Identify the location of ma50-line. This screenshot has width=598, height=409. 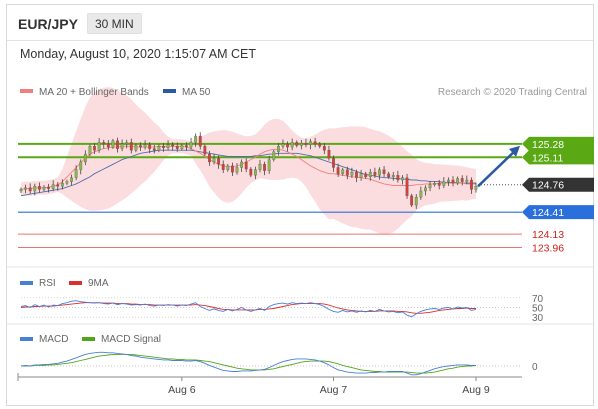
(248, 173).